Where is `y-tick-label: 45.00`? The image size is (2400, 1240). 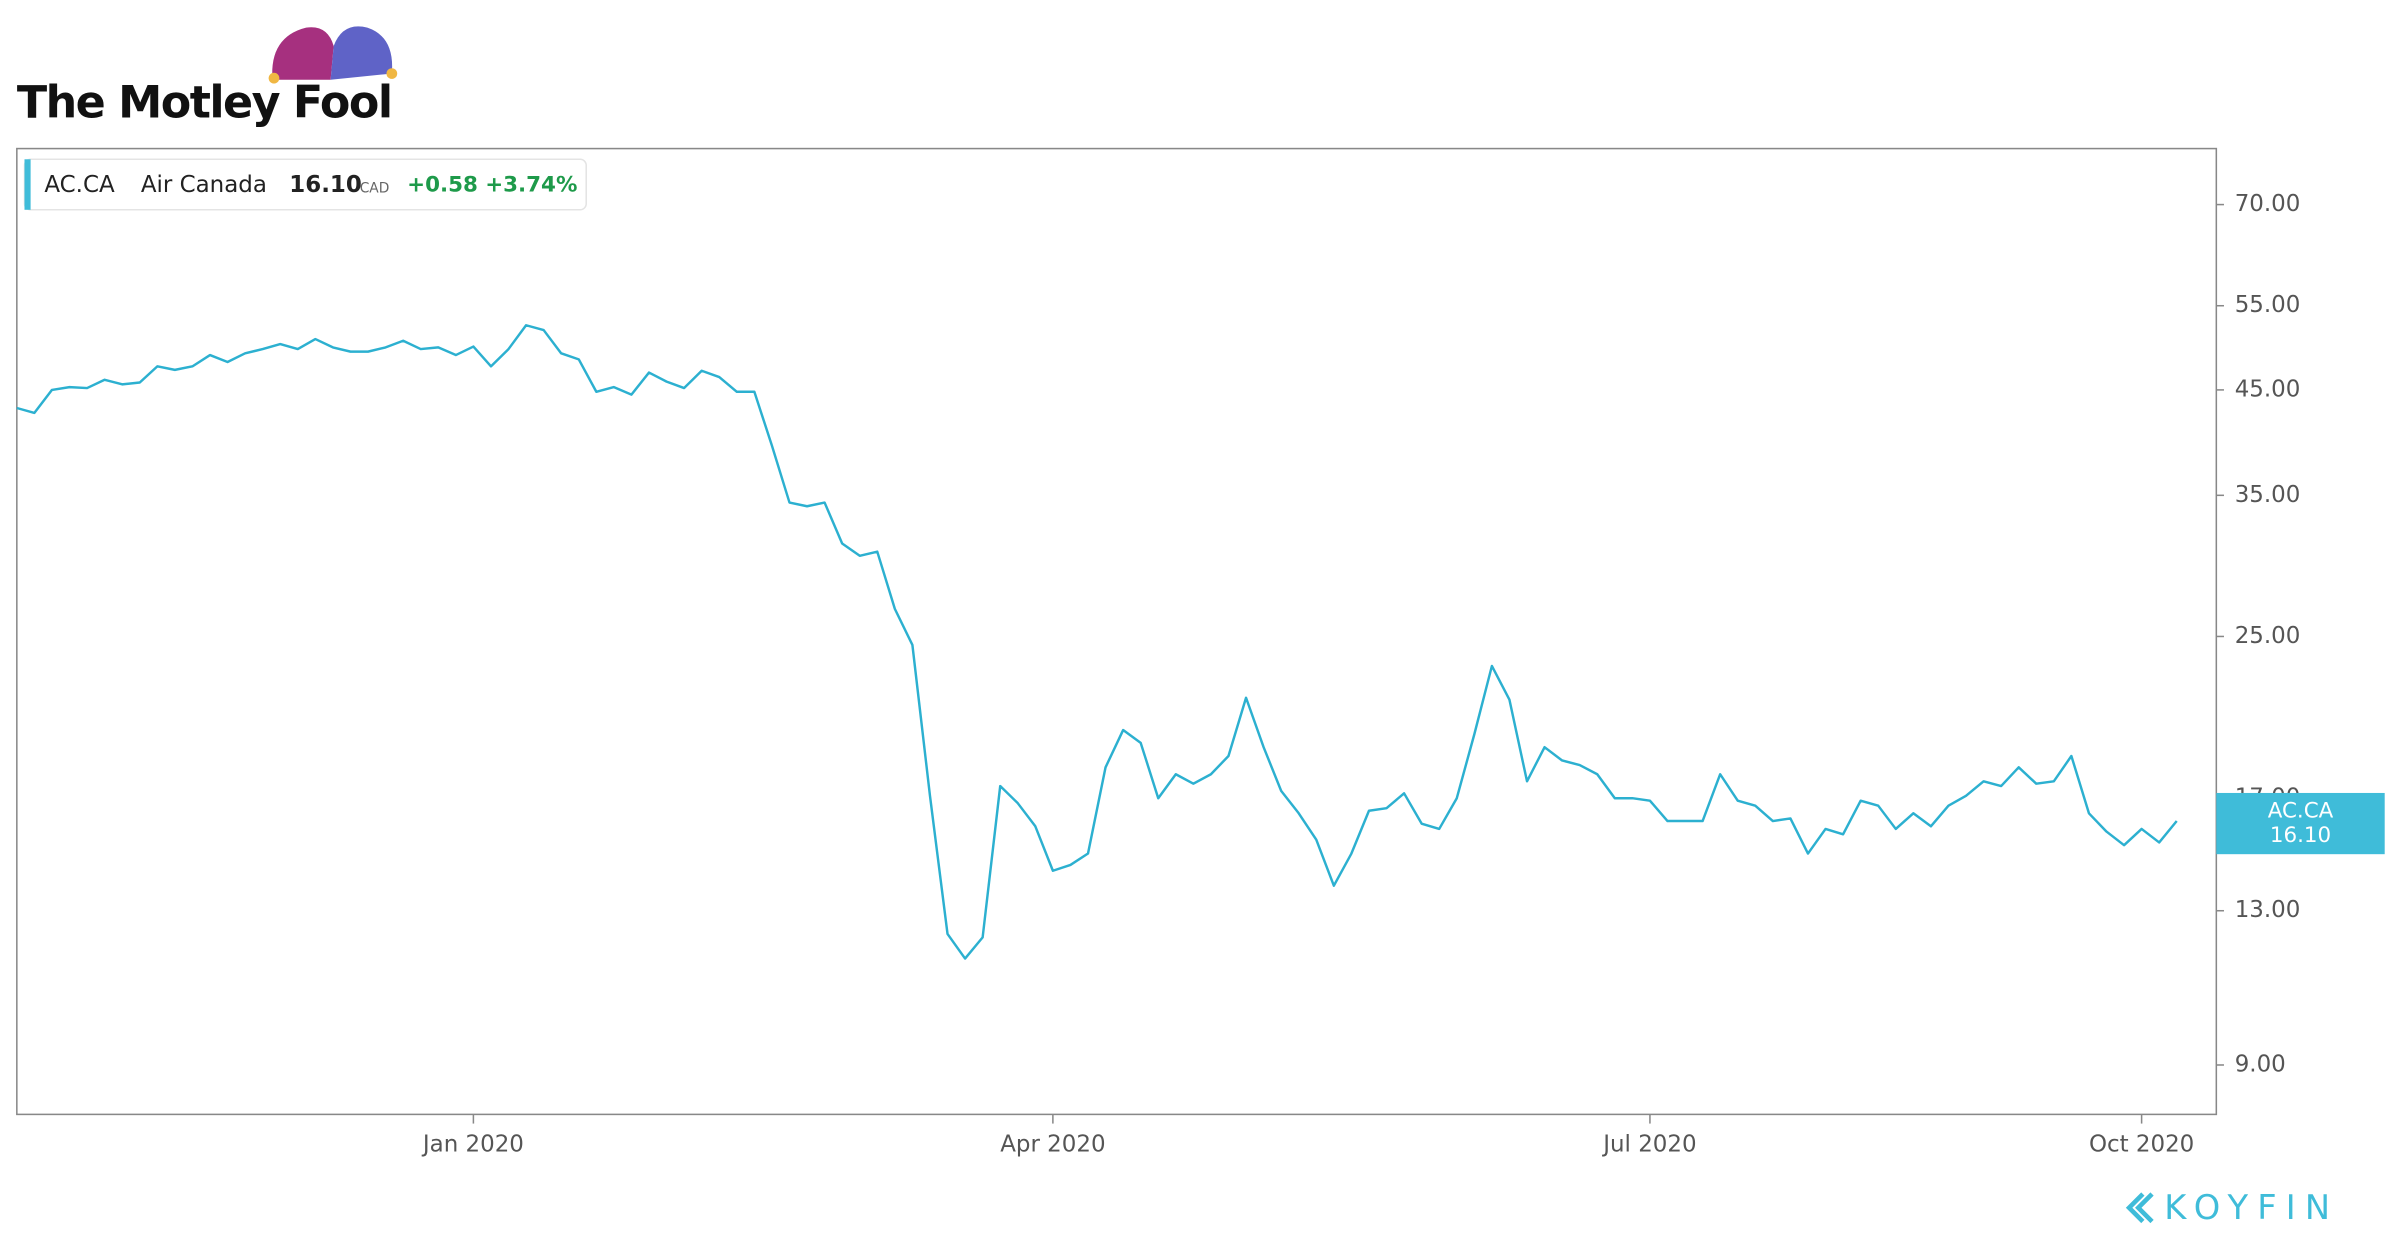 y-tick-label: 45.00 is located at coordinates (2268, 389).